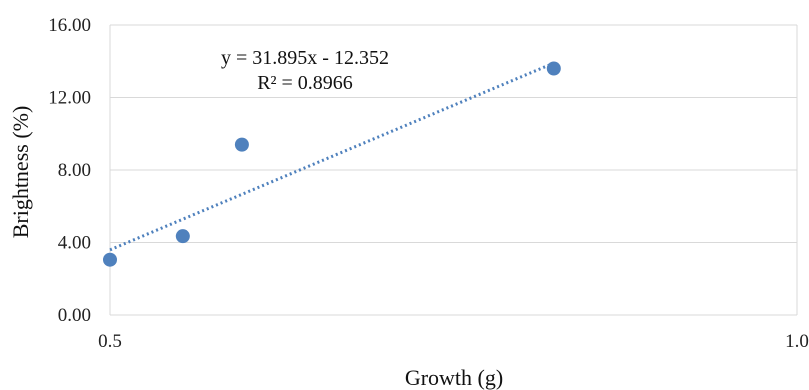 Image resolution: width=809 pixels, height=390 pixels. I want to click on y-tick-label: 16.00, so click(69, 25).